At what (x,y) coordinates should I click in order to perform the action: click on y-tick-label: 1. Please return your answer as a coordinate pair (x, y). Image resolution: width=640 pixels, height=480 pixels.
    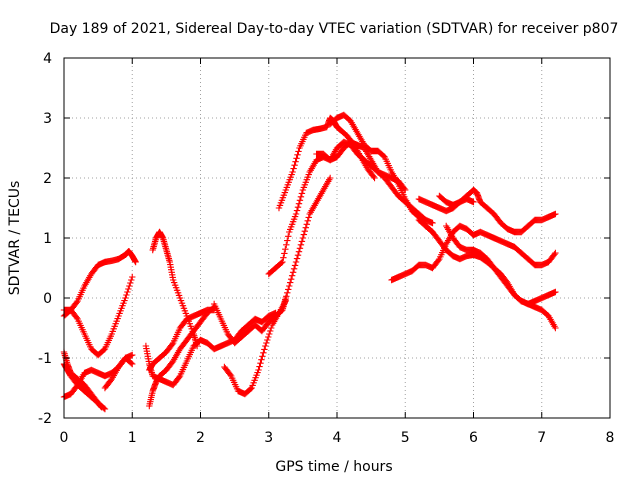
    Looking at the image, I should click on (47, 239).